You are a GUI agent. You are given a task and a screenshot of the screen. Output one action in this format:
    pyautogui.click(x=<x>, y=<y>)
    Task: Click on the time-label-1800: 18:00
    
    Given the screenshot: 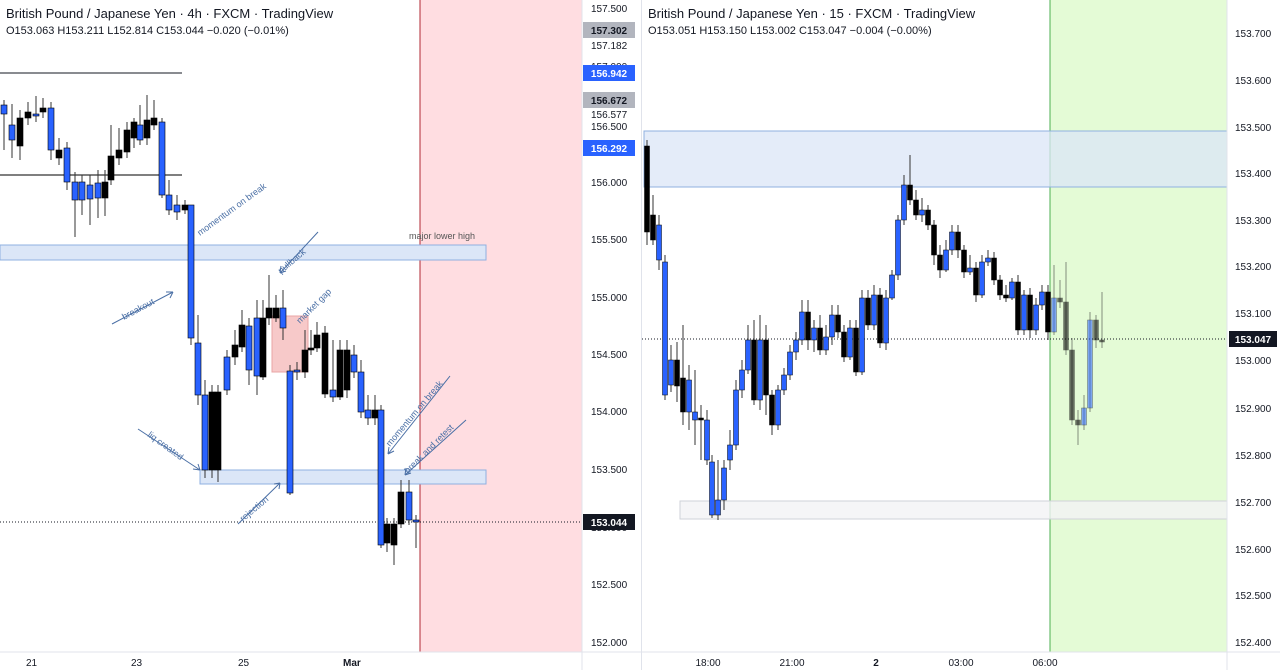 What is the action you would take?
    pyautogui.click(x=707, y=663)
    